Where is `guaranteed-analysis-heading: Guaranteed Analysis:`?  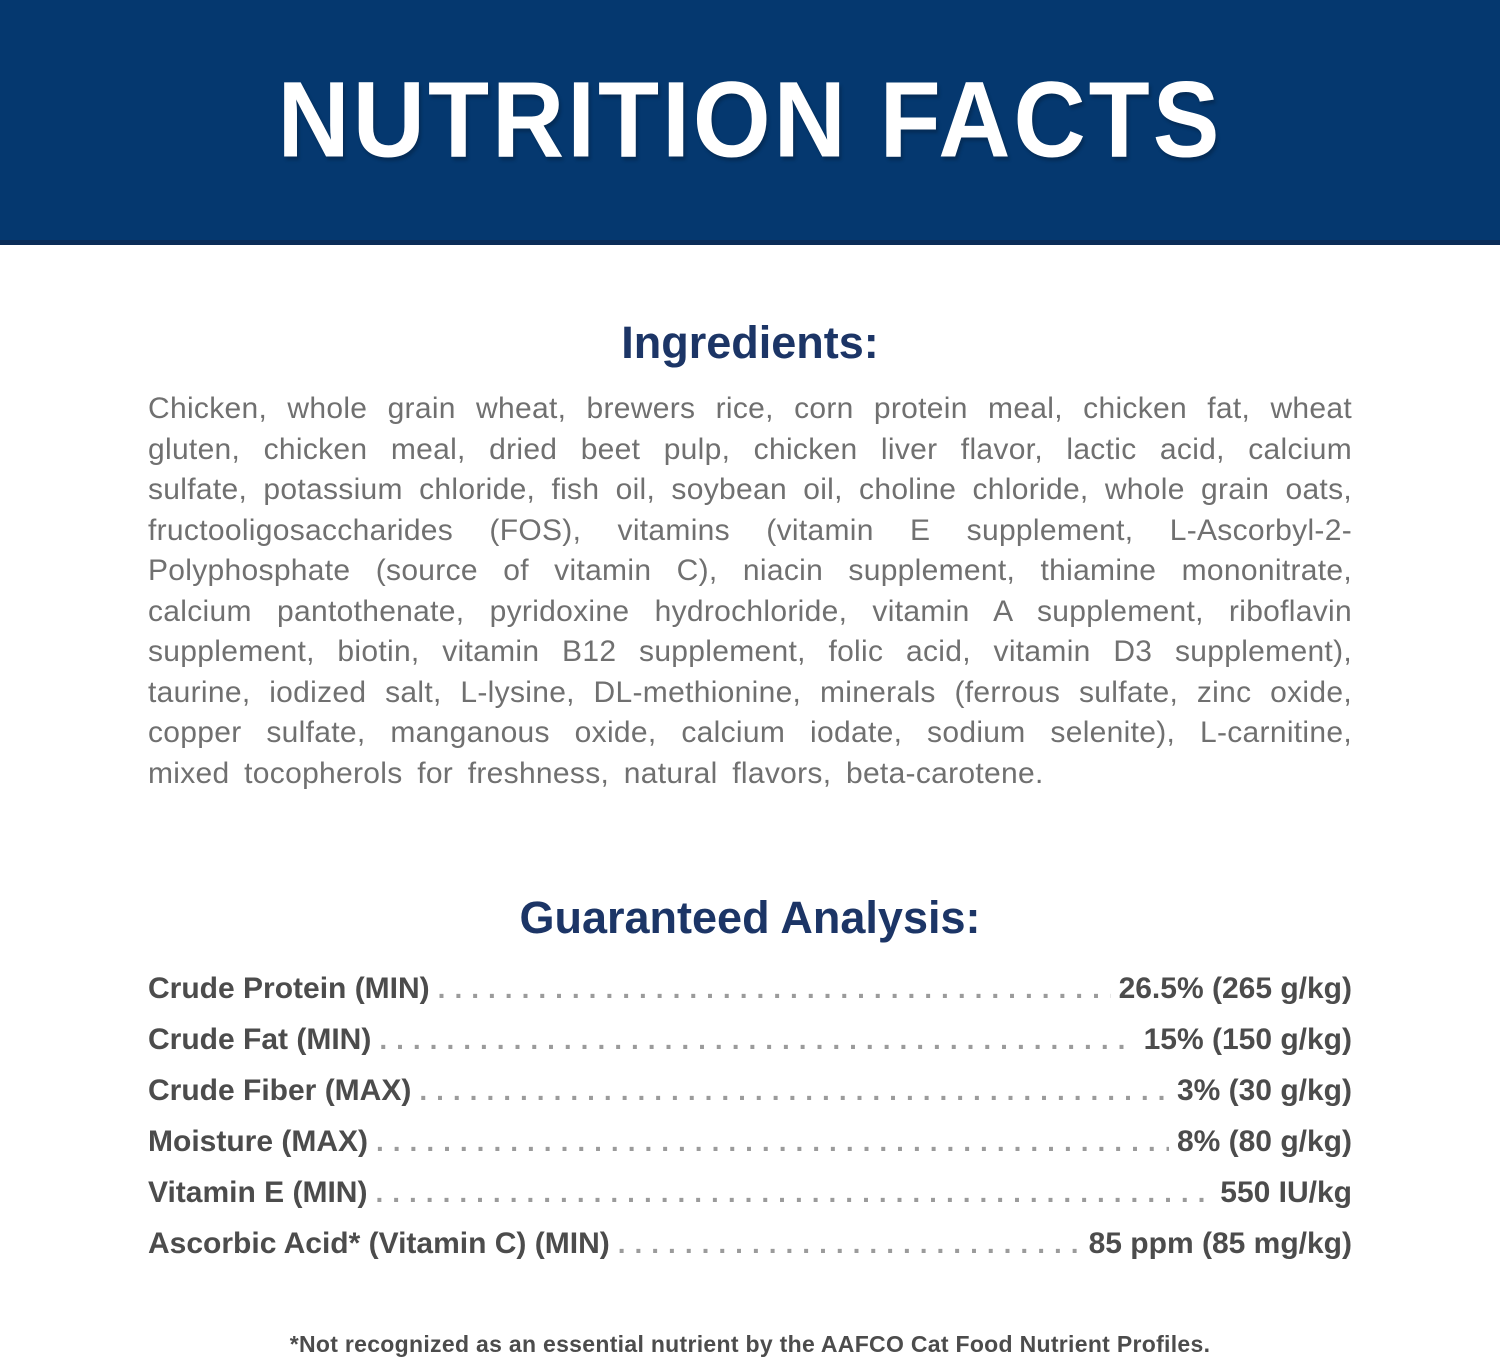 guaranteed-analysis-heading: Guaranteed Analysis: is located at coordinates (750, 917).